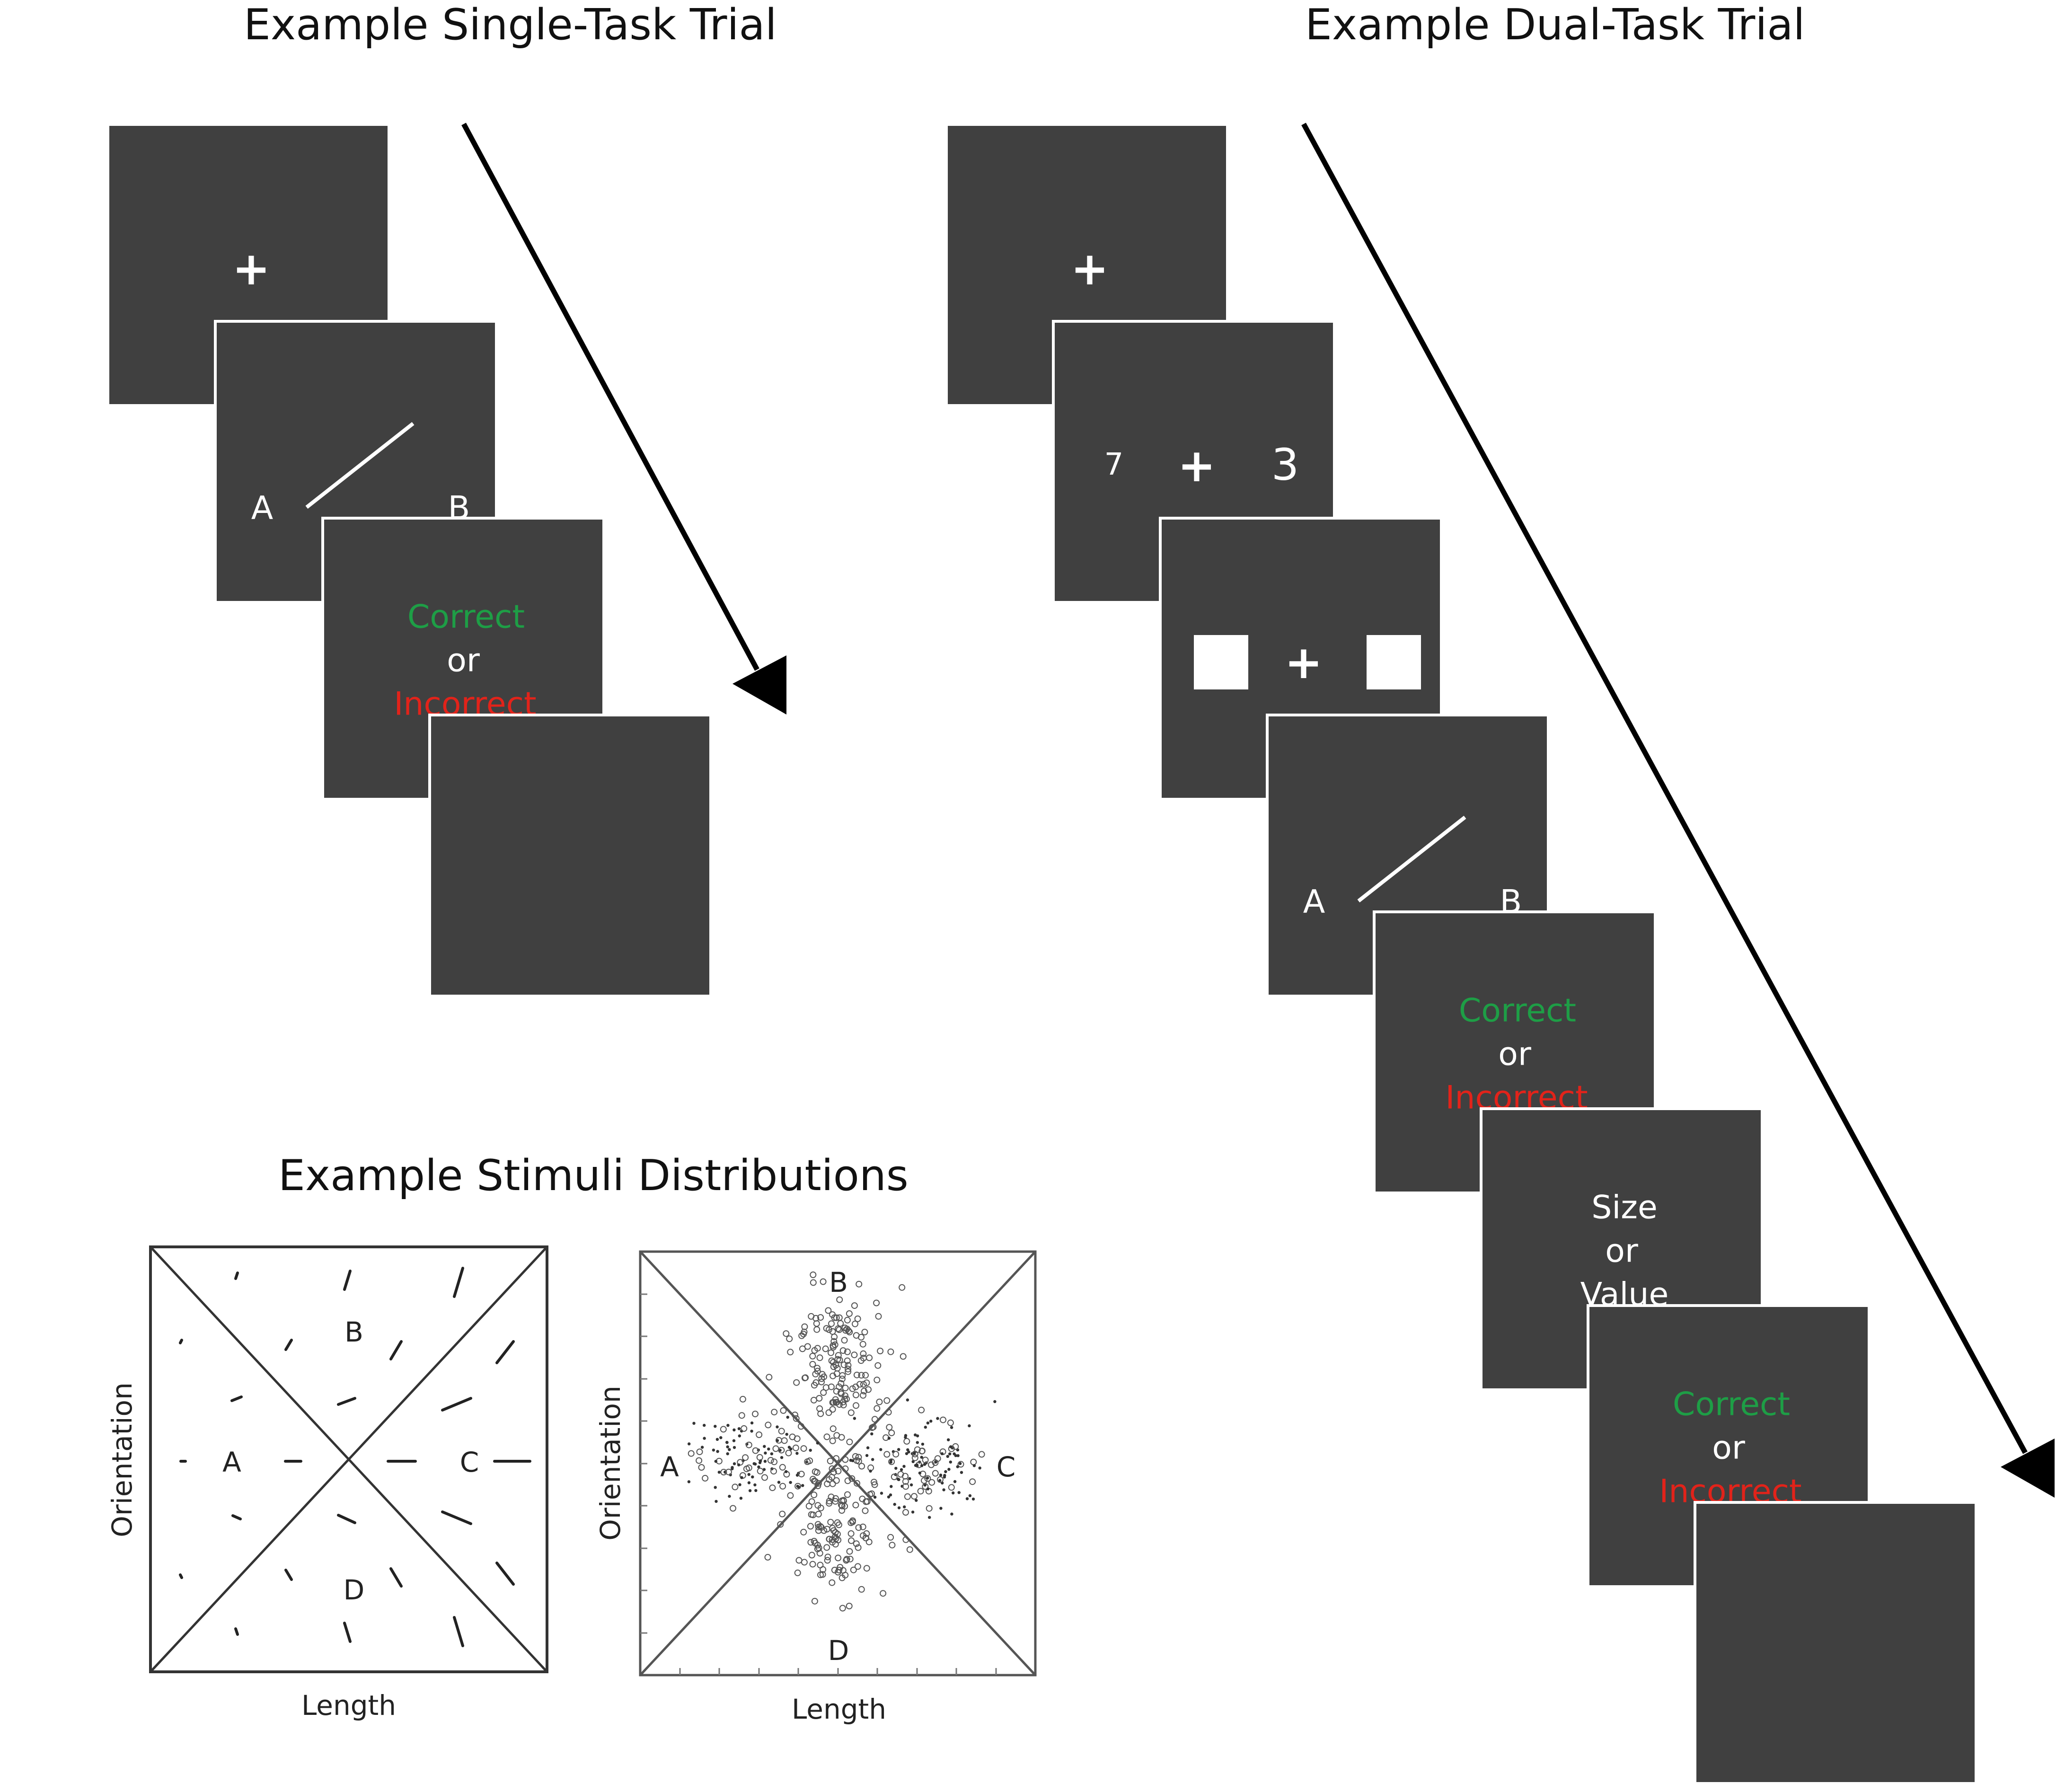  Describe the element at coordinates (1728, 1448) in the screenshot. I see `feedback-or: or` at that location.